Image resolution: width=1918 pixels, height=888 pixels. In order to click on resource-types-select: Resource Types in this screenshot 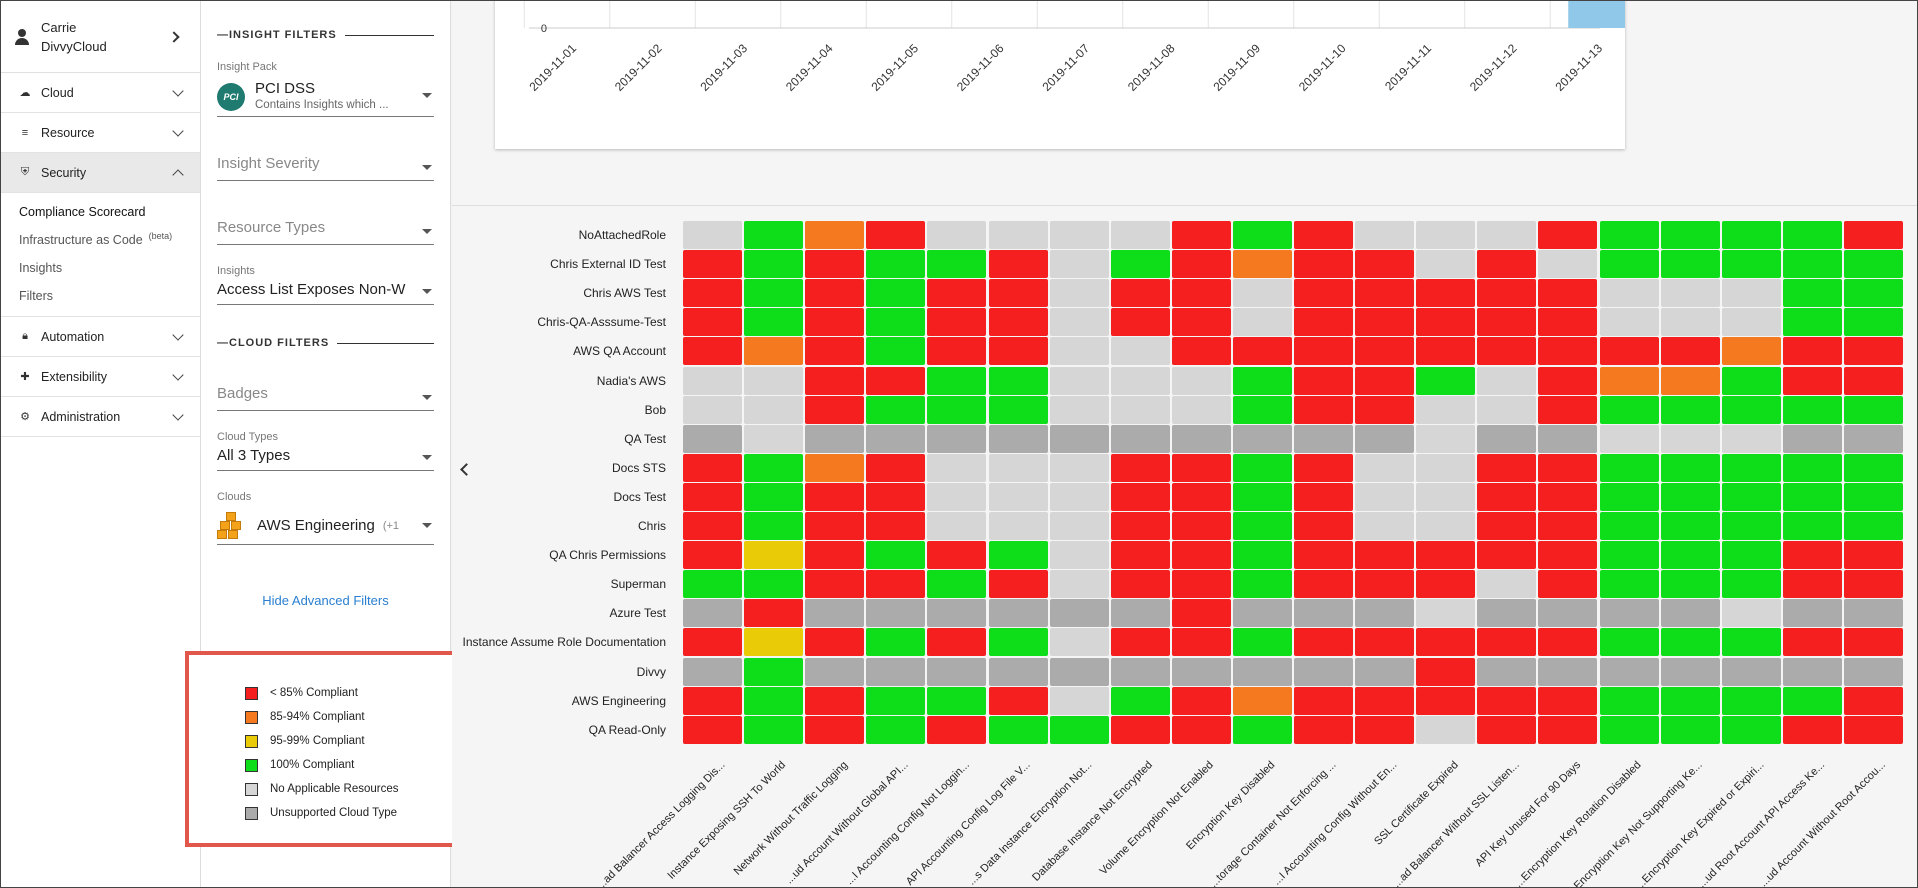, I will do `click(325, 232)`.